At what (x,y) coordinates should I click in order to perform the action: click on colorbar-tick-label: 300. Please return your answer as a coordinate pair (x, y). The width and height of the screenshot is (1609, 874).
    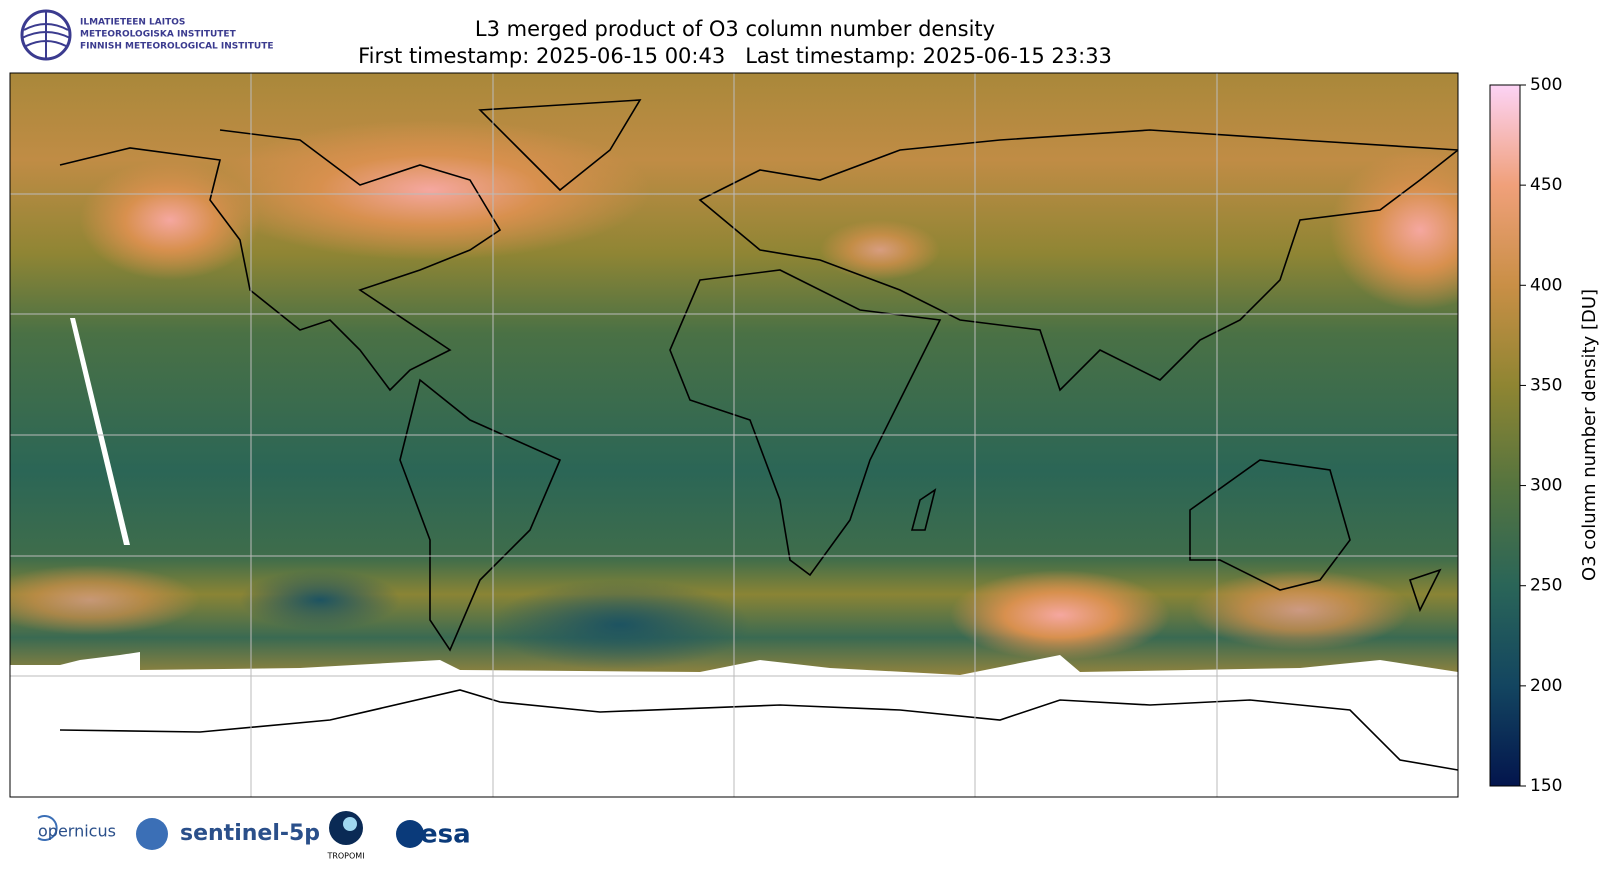
    Looking at the image, I should click on (1546, 486).